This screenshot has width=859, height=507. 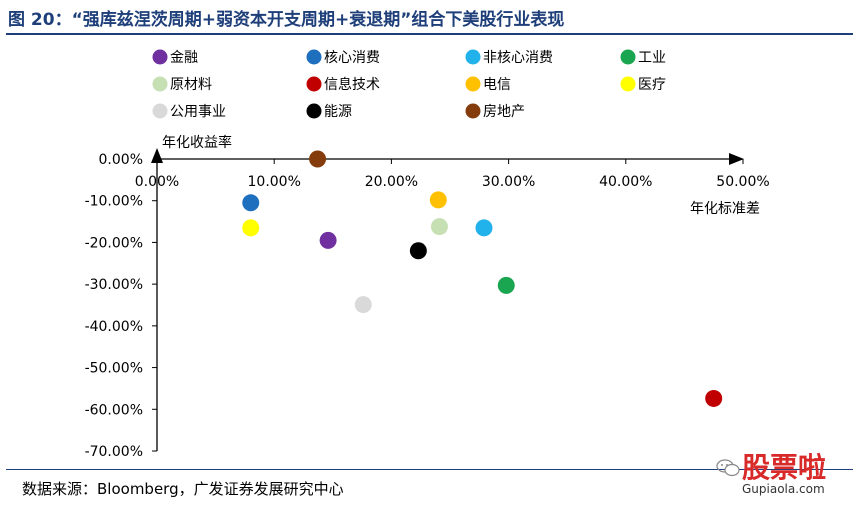 I want to click on chat-bubble-icon, so click(x=728, y=468).